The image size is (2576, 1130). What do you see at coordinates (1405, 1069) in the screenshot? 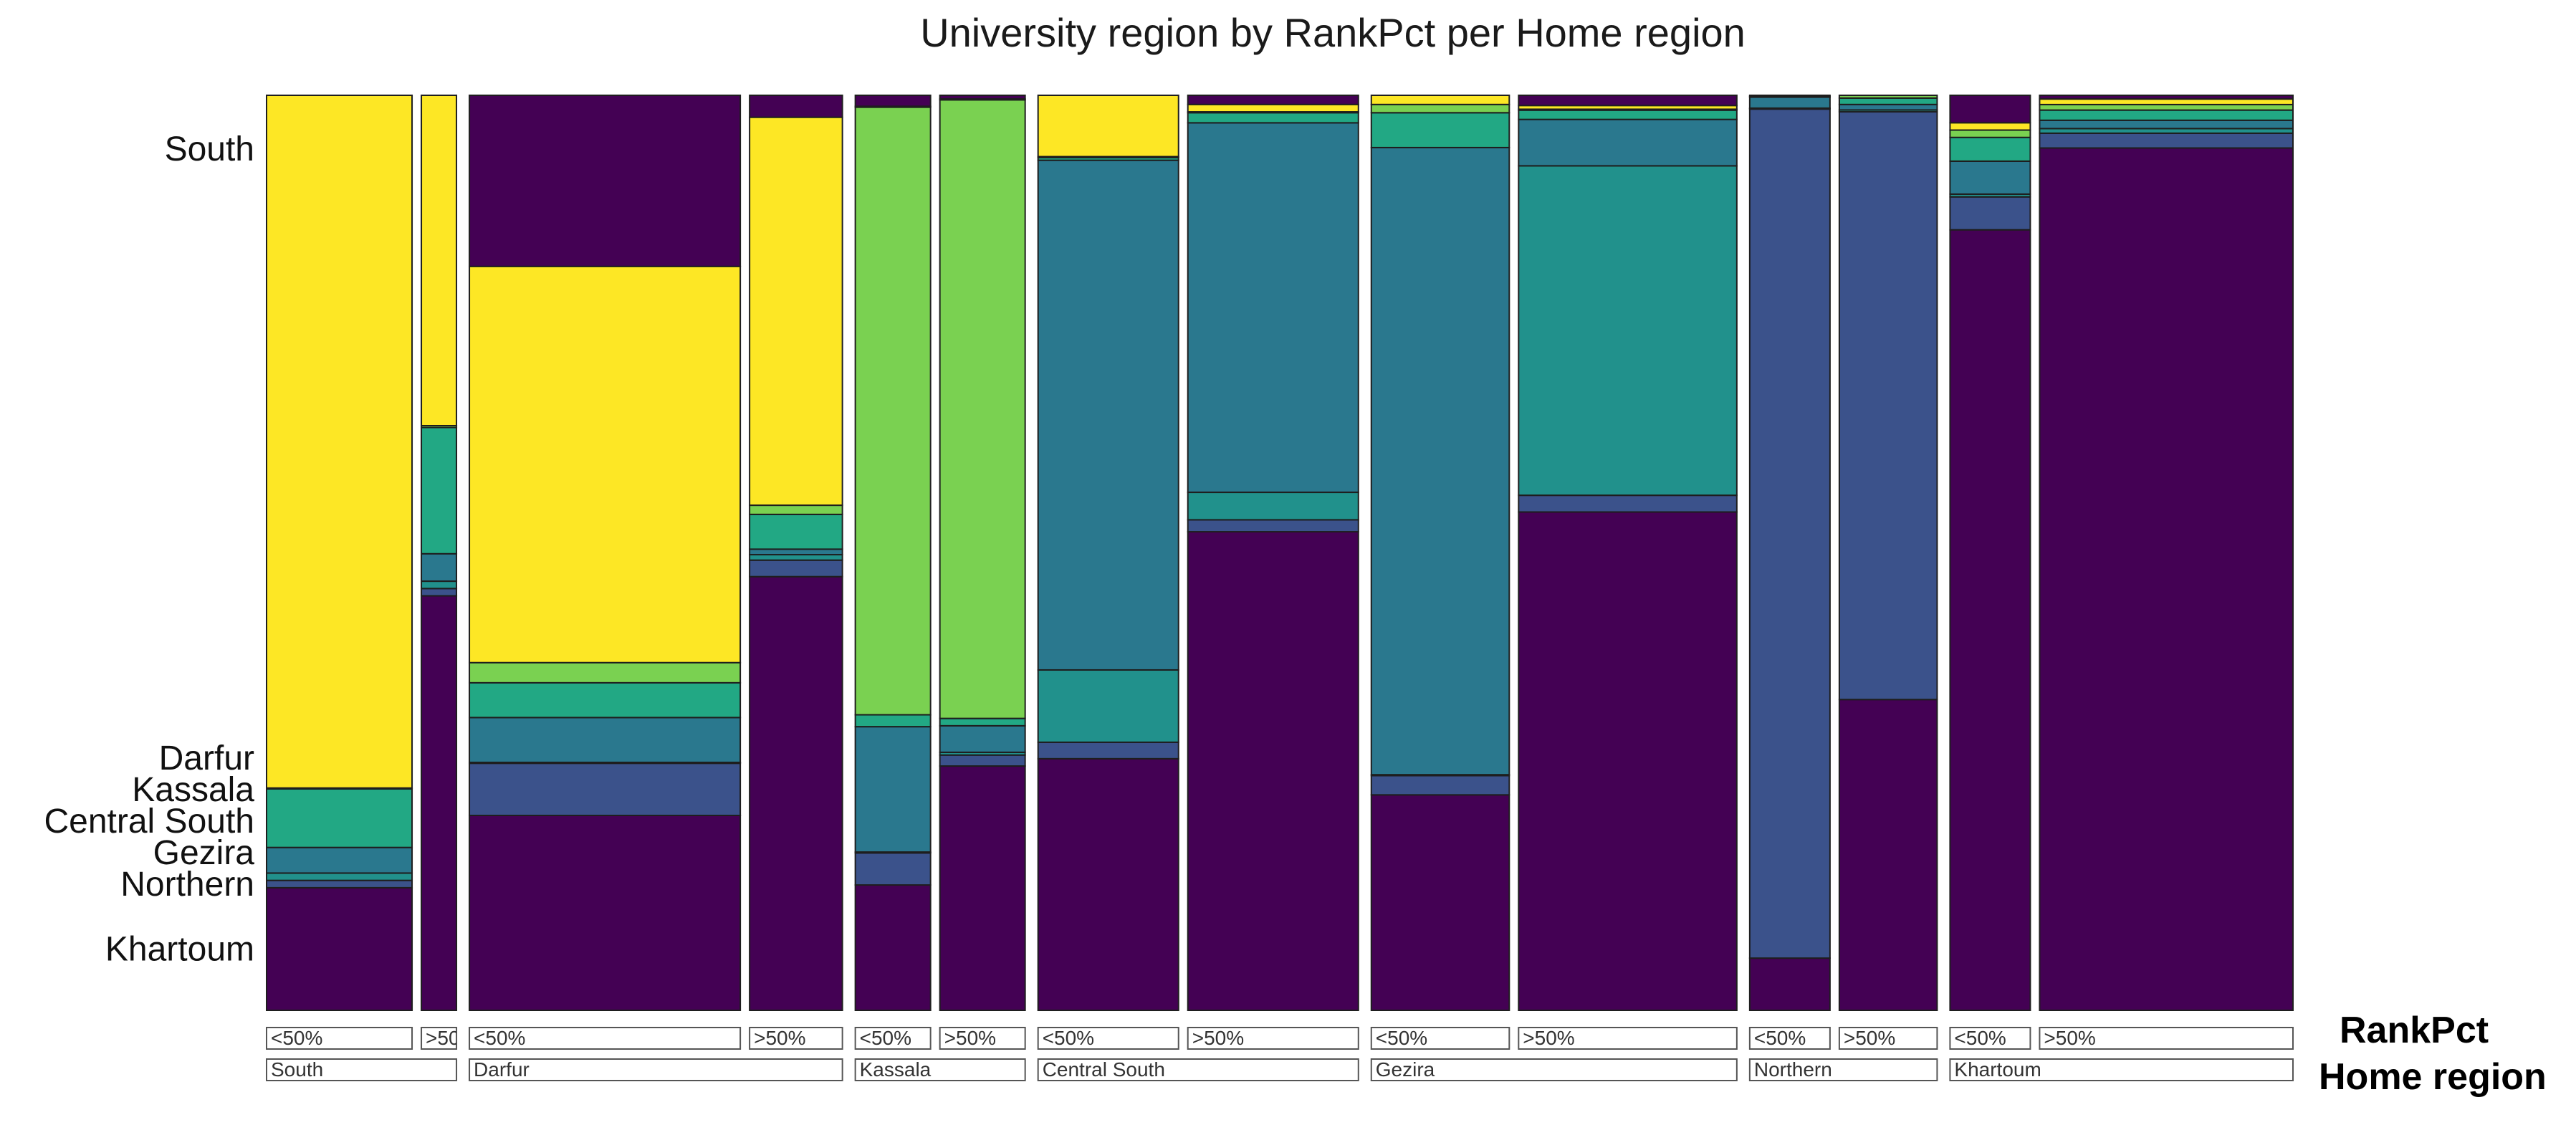
I see `home-region-strip-label: Gezira` at bounding box center [1405, 1069].